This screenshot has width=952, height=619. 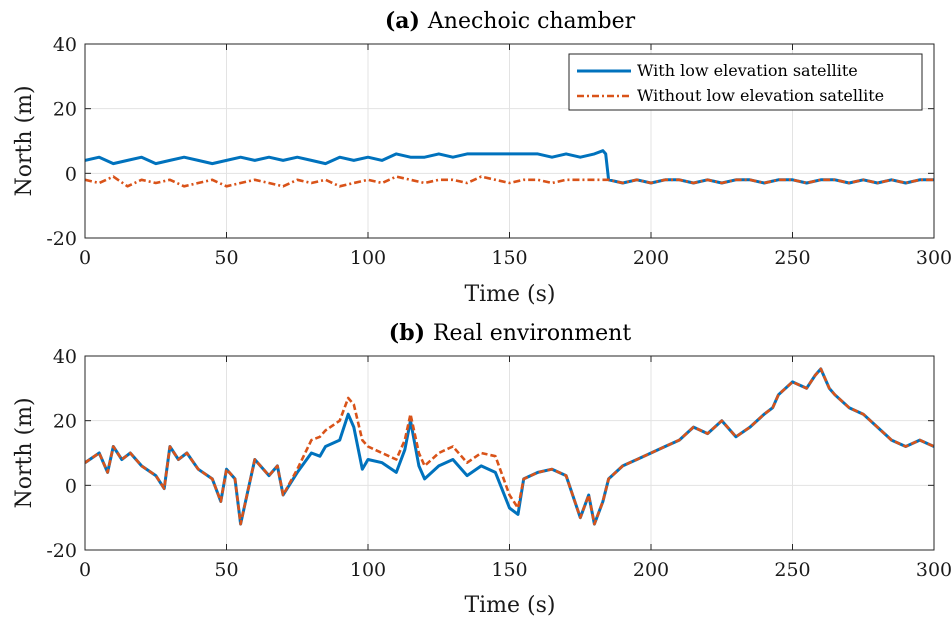 I want to click on series-line-with-low-elevation, so click(x=509, y=167).